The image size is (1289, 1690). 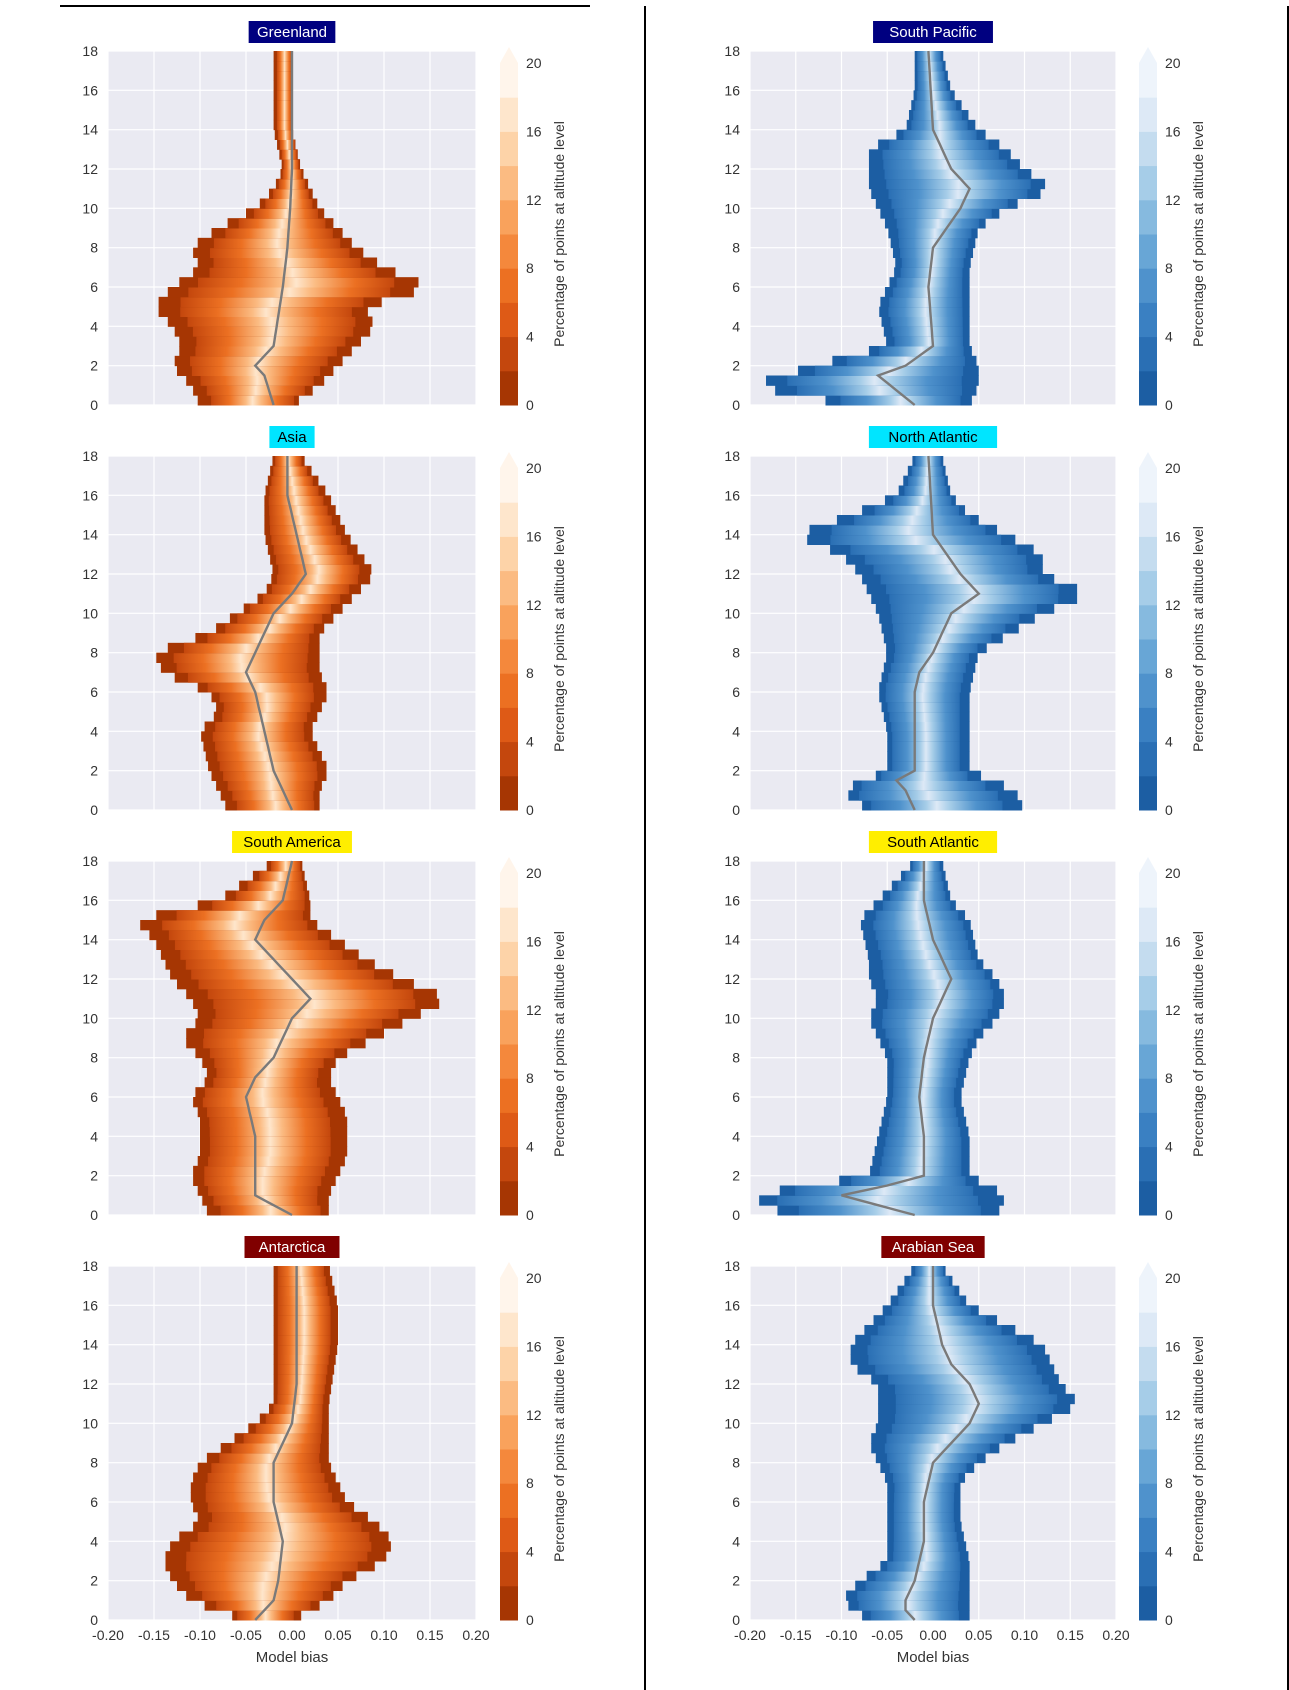 I want to click on panel-title: Greenland, so click(x=292, y=32).